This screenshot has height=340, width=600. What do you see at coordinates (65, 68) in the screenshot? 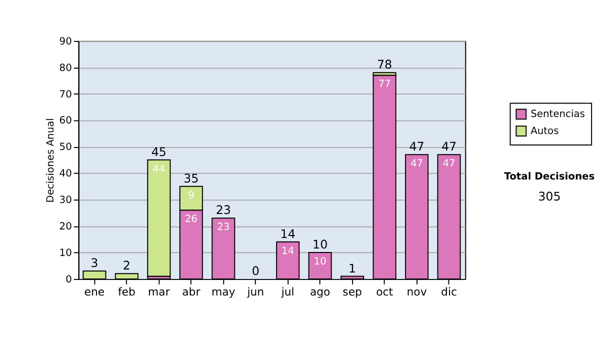
I see `y-tick-label: 80` at bounding box center [65, 68].